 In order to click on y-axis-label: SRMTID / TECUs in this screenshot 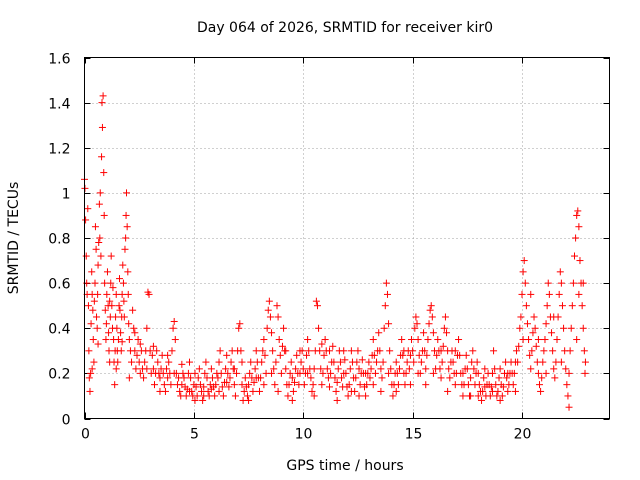, I will do `click(14, 238)`.